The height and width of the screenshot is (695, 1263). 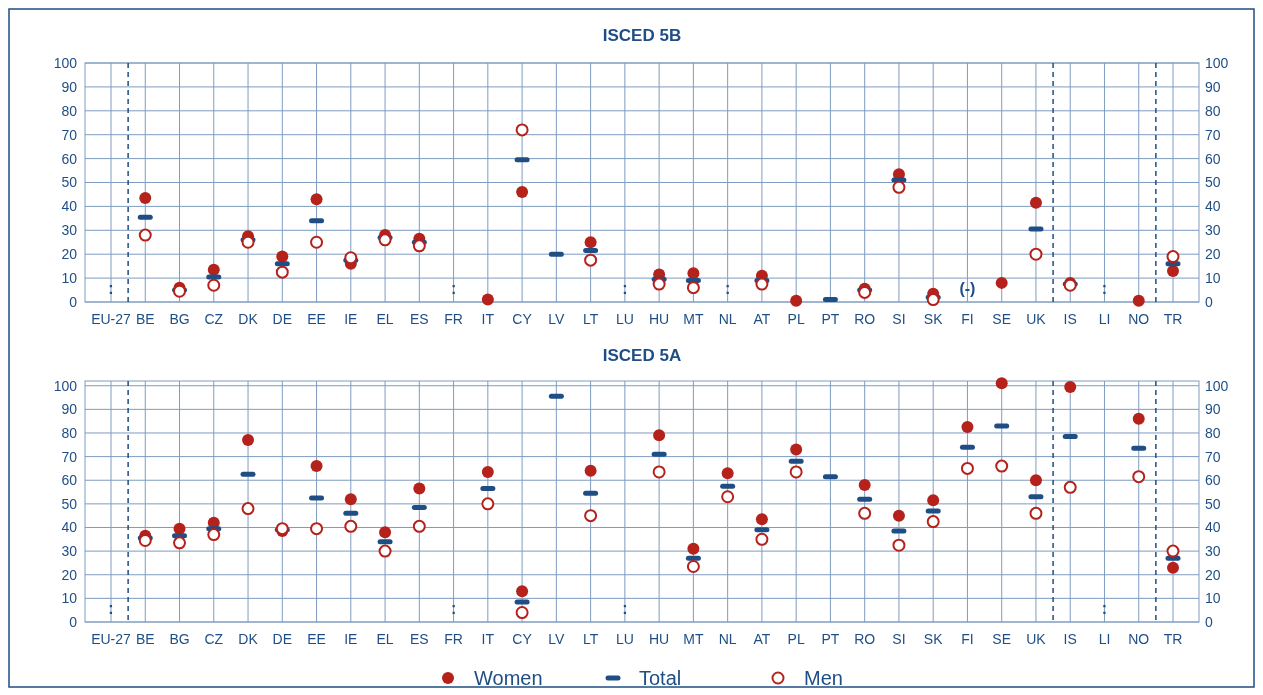 What do you see at coordinates (1070, 639) in the screenshot?
I see `x-tick-label: IS` at bounding box center [1070, 639].